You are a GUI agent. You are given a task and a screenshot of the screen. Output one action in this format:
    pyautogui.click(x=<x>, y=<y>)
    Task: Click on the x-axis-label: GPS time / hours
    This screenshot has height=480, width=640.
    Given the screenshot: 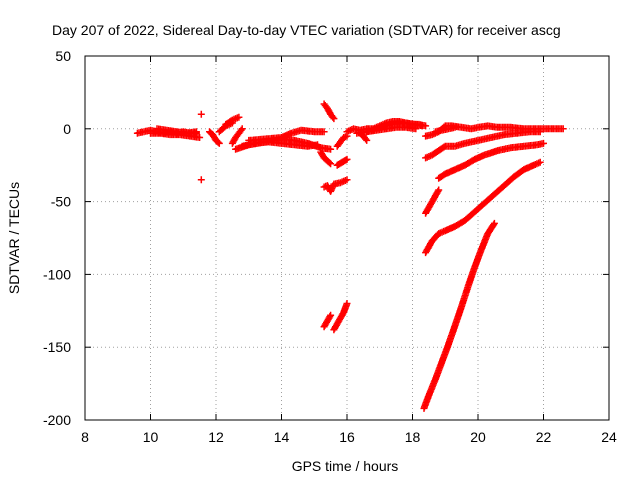 What is the action you would take?
    pyautogui.click(x=345, y=466)
    